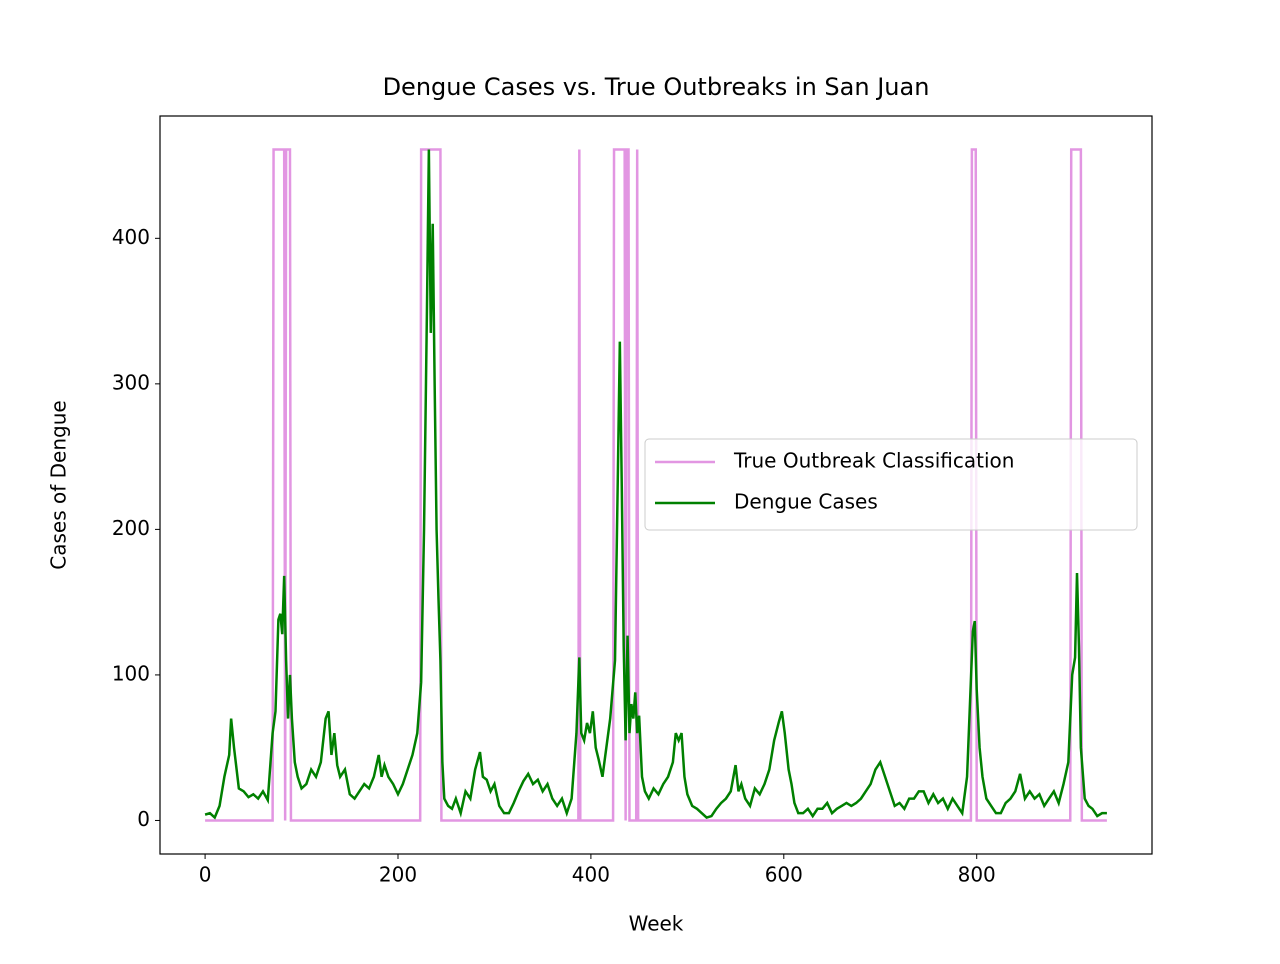  I want to click on x-tick-label: 600, so click(784, 875).